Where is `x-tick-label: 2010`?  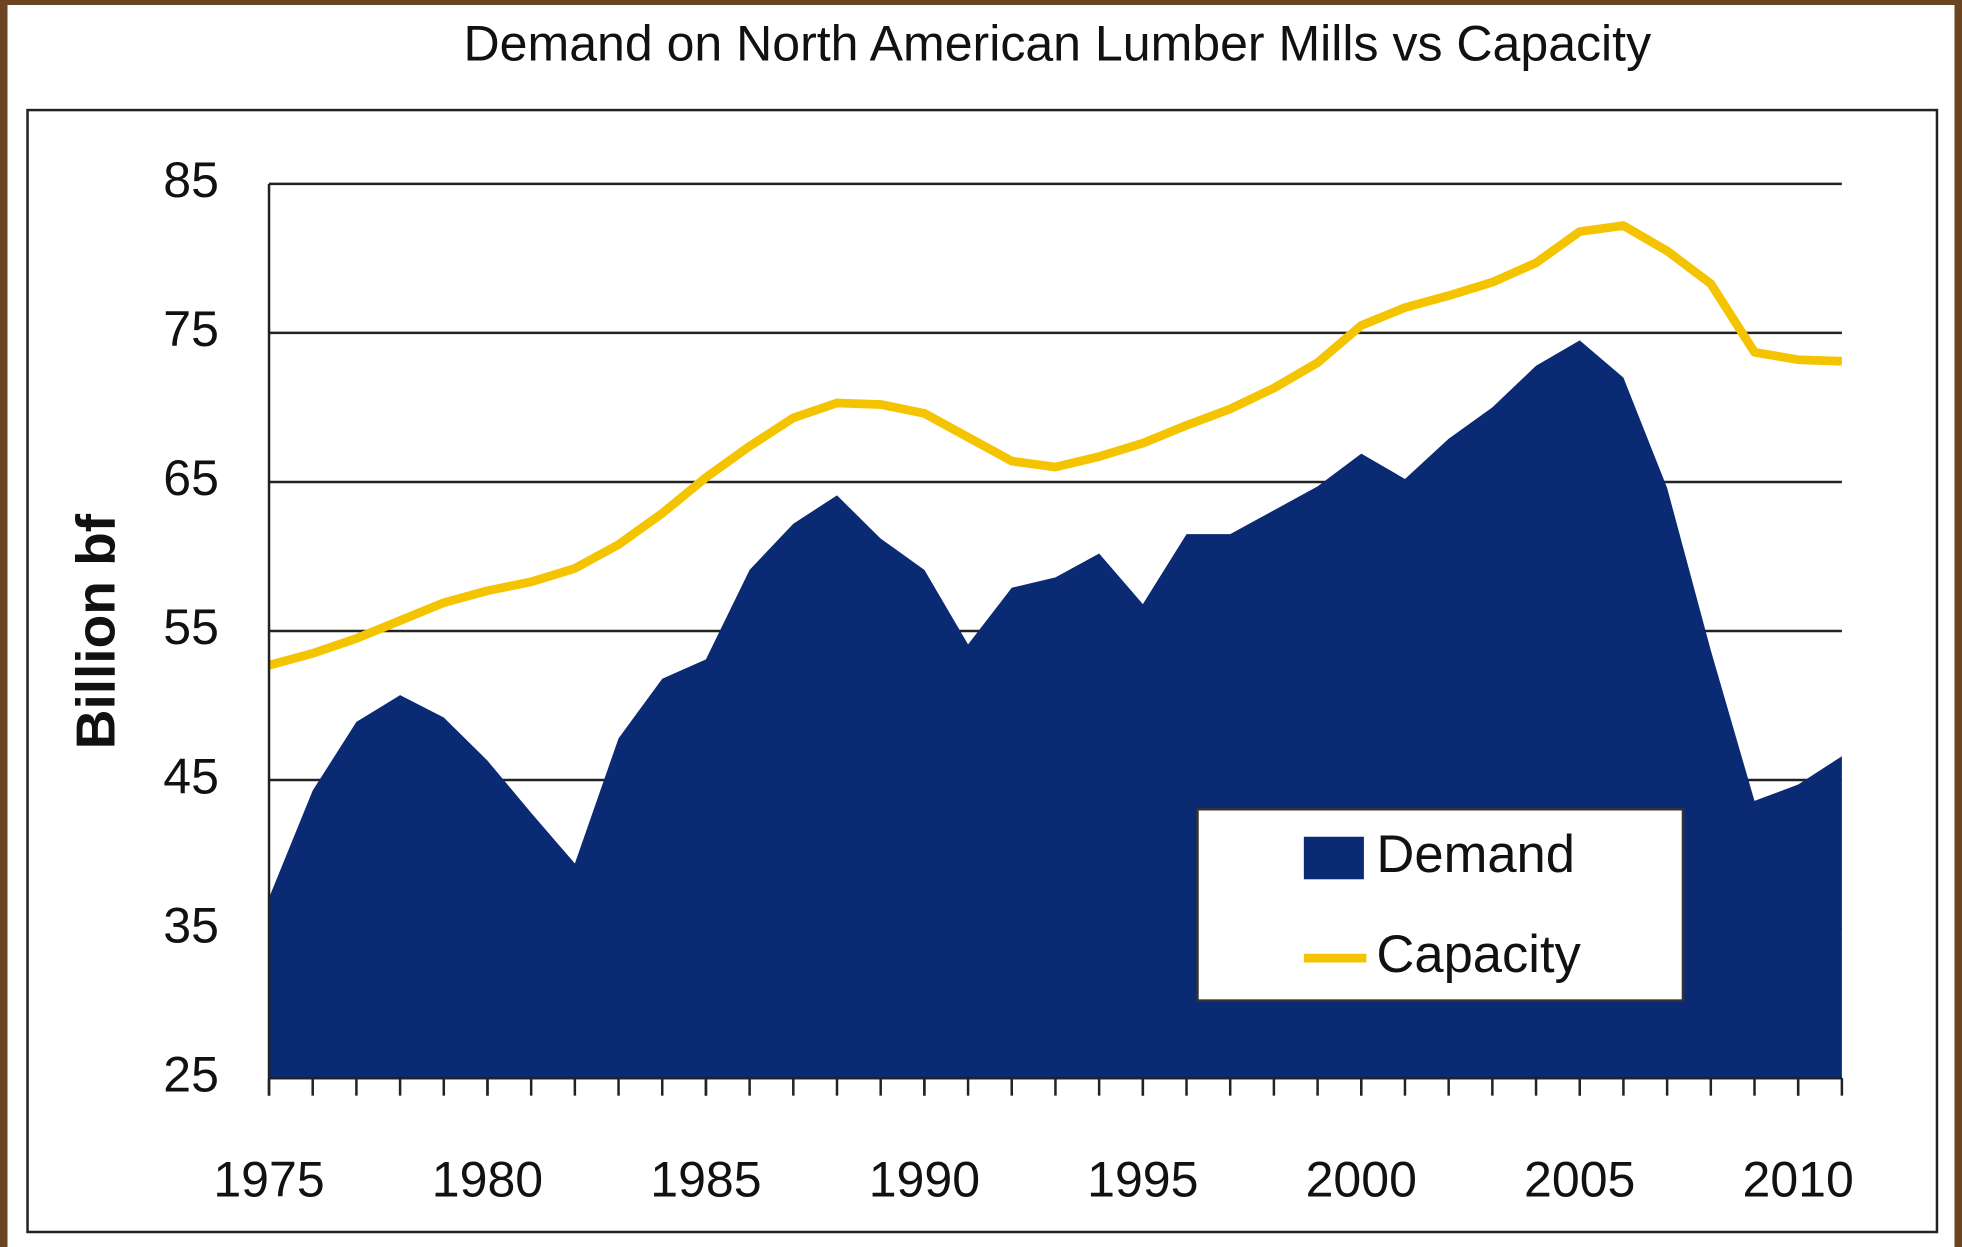 x-tick-label: 2010 is located at coordinates (1798, 1179).